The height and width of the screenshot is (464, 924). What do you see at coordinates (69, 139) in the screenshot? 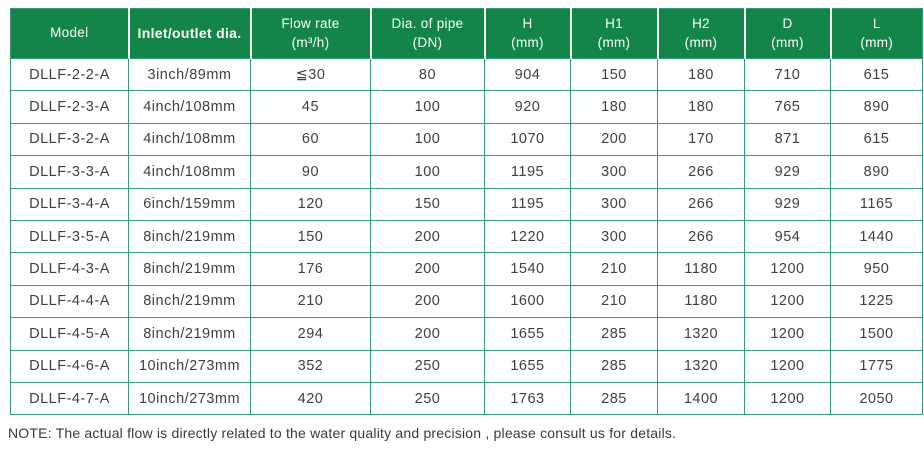
I see `table-cell-model: DLLF-3-2-A` at bounding box center [69, 139].